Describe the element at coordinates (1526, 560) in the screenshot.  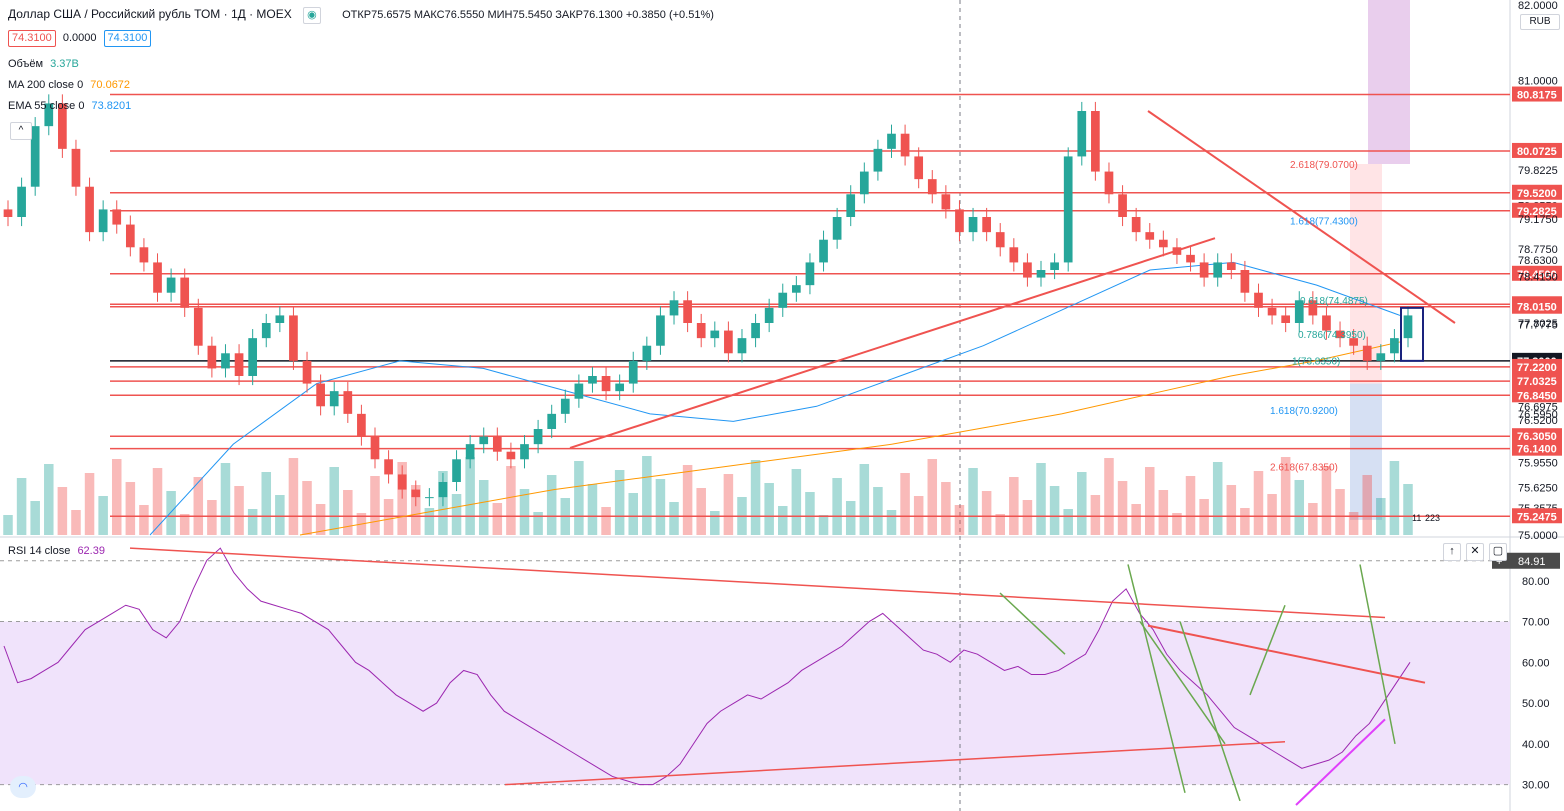
I see `rsi-crosshair-tag` at that location.